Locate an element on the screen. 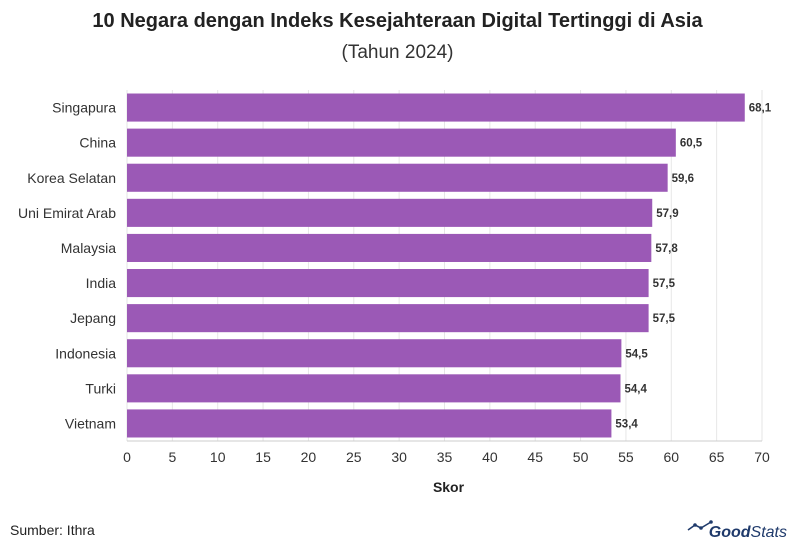 This screenshot has height=553, width=795. trend-line-icon is located at coordinates (700, 525).